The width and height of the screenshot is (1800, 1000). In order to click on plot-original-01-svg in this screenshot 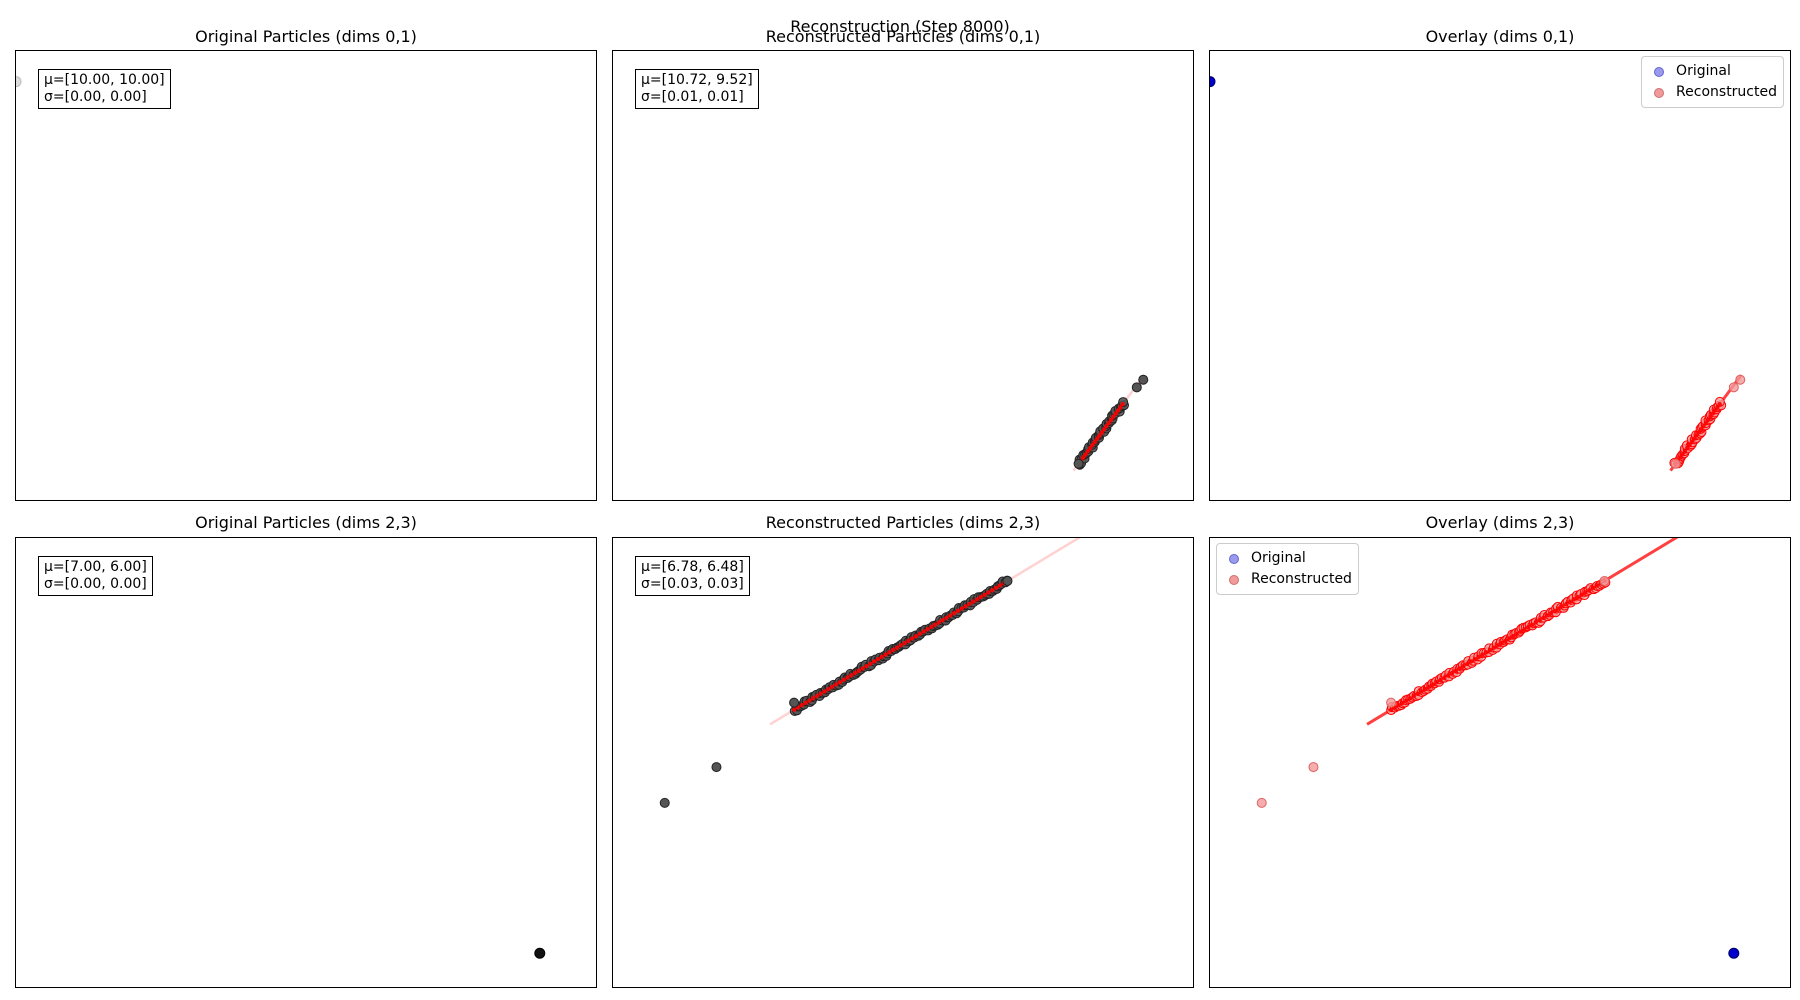, I will do `click(19, 82)`.